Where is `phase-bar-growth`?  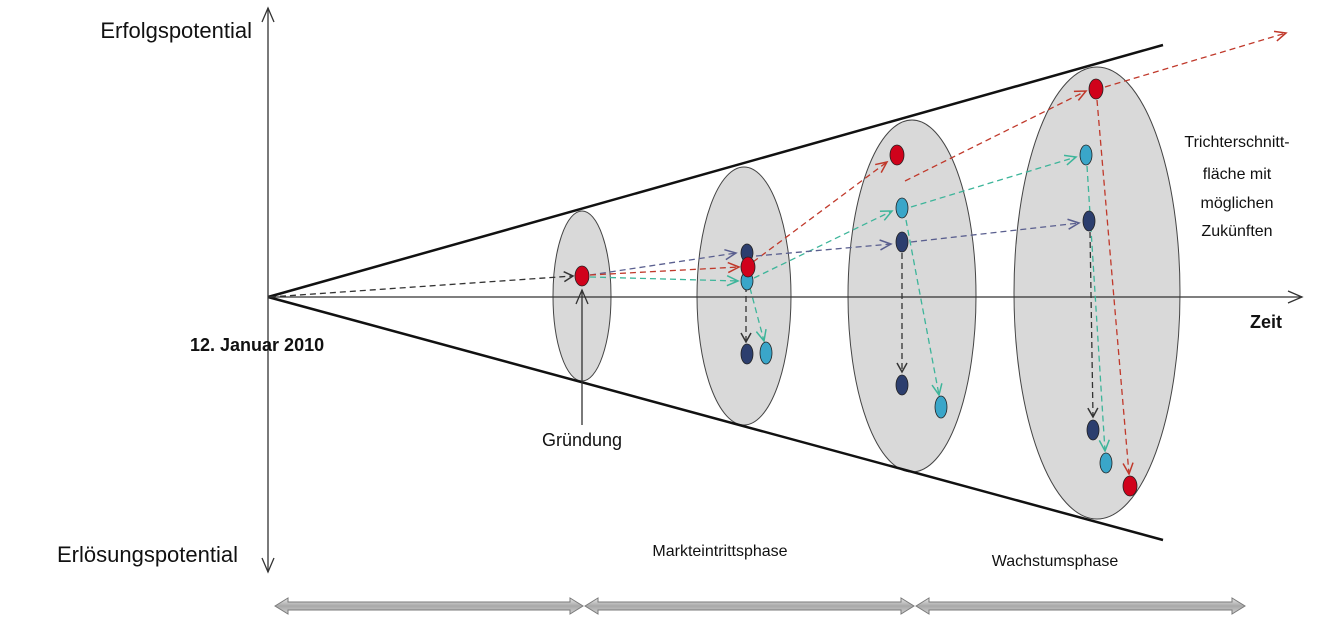 phase-bar-growth is located at coordinates (1080, 606).